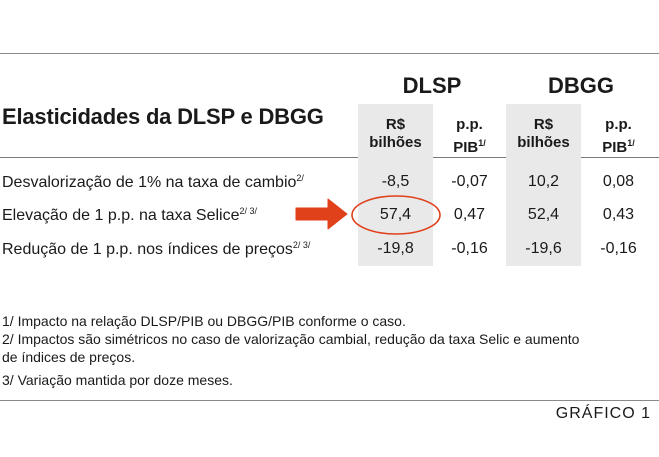  Describe the element at coordinates (469, 248) in the screenshot. I see `cell-precos-dlsp-pp: -0,16` at that location.